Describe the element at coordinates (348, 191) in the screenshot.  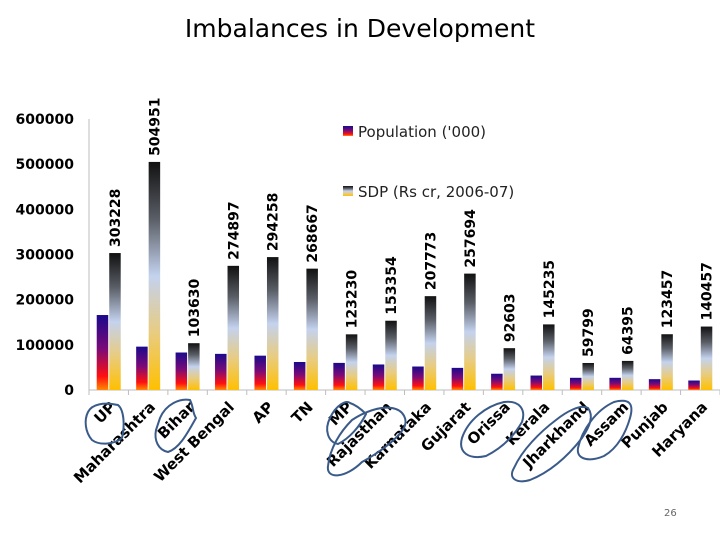
I see `legend-swatch-sdp` at that location.